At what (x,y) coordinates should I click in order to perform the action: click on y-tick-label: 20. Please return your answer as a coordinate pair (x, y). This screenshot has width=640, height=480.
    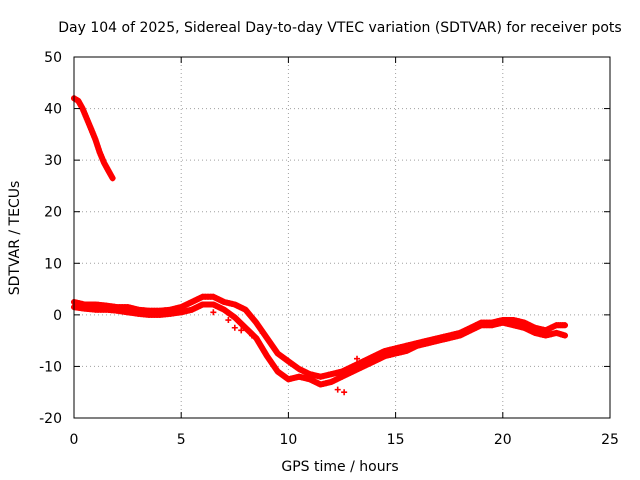
    Looking at the image, I should click on (53, 213).